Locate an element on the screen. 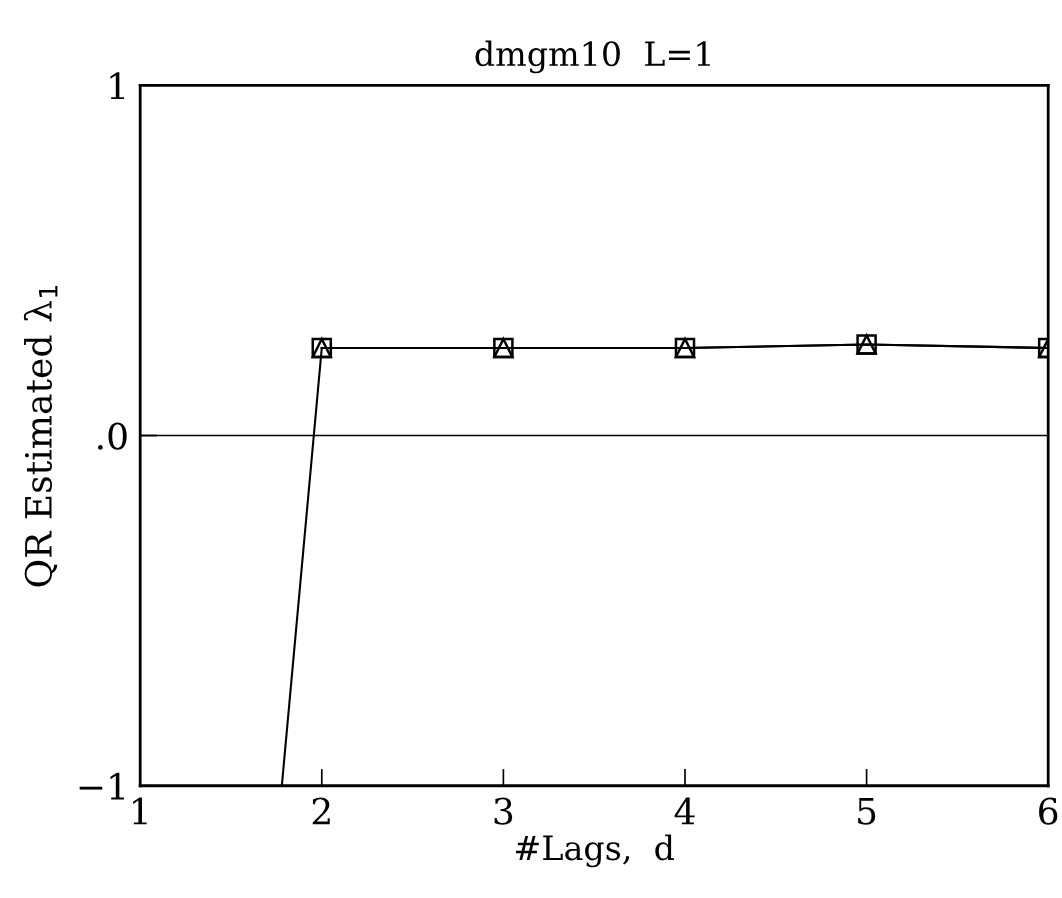 This screenshot has height=898, width=1062. chart-title: dmgm10 L=1 is located at coordinates (592, 57).